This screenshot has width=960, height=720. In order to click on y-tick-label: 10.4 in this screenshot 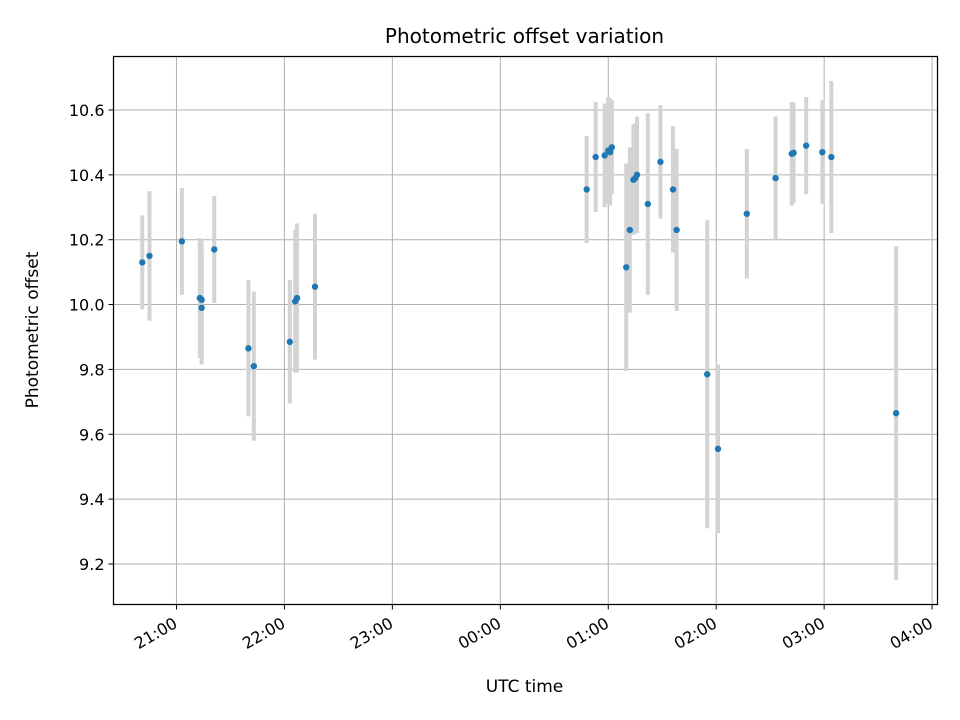, I will do `click(87, 175)`.